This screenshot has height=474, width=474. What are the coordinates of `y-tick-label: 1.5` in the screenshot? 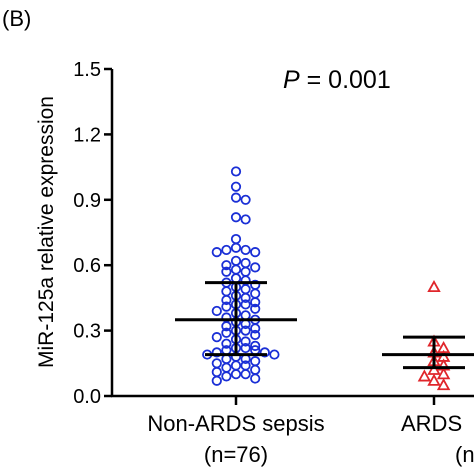 It's located at (87, 70).